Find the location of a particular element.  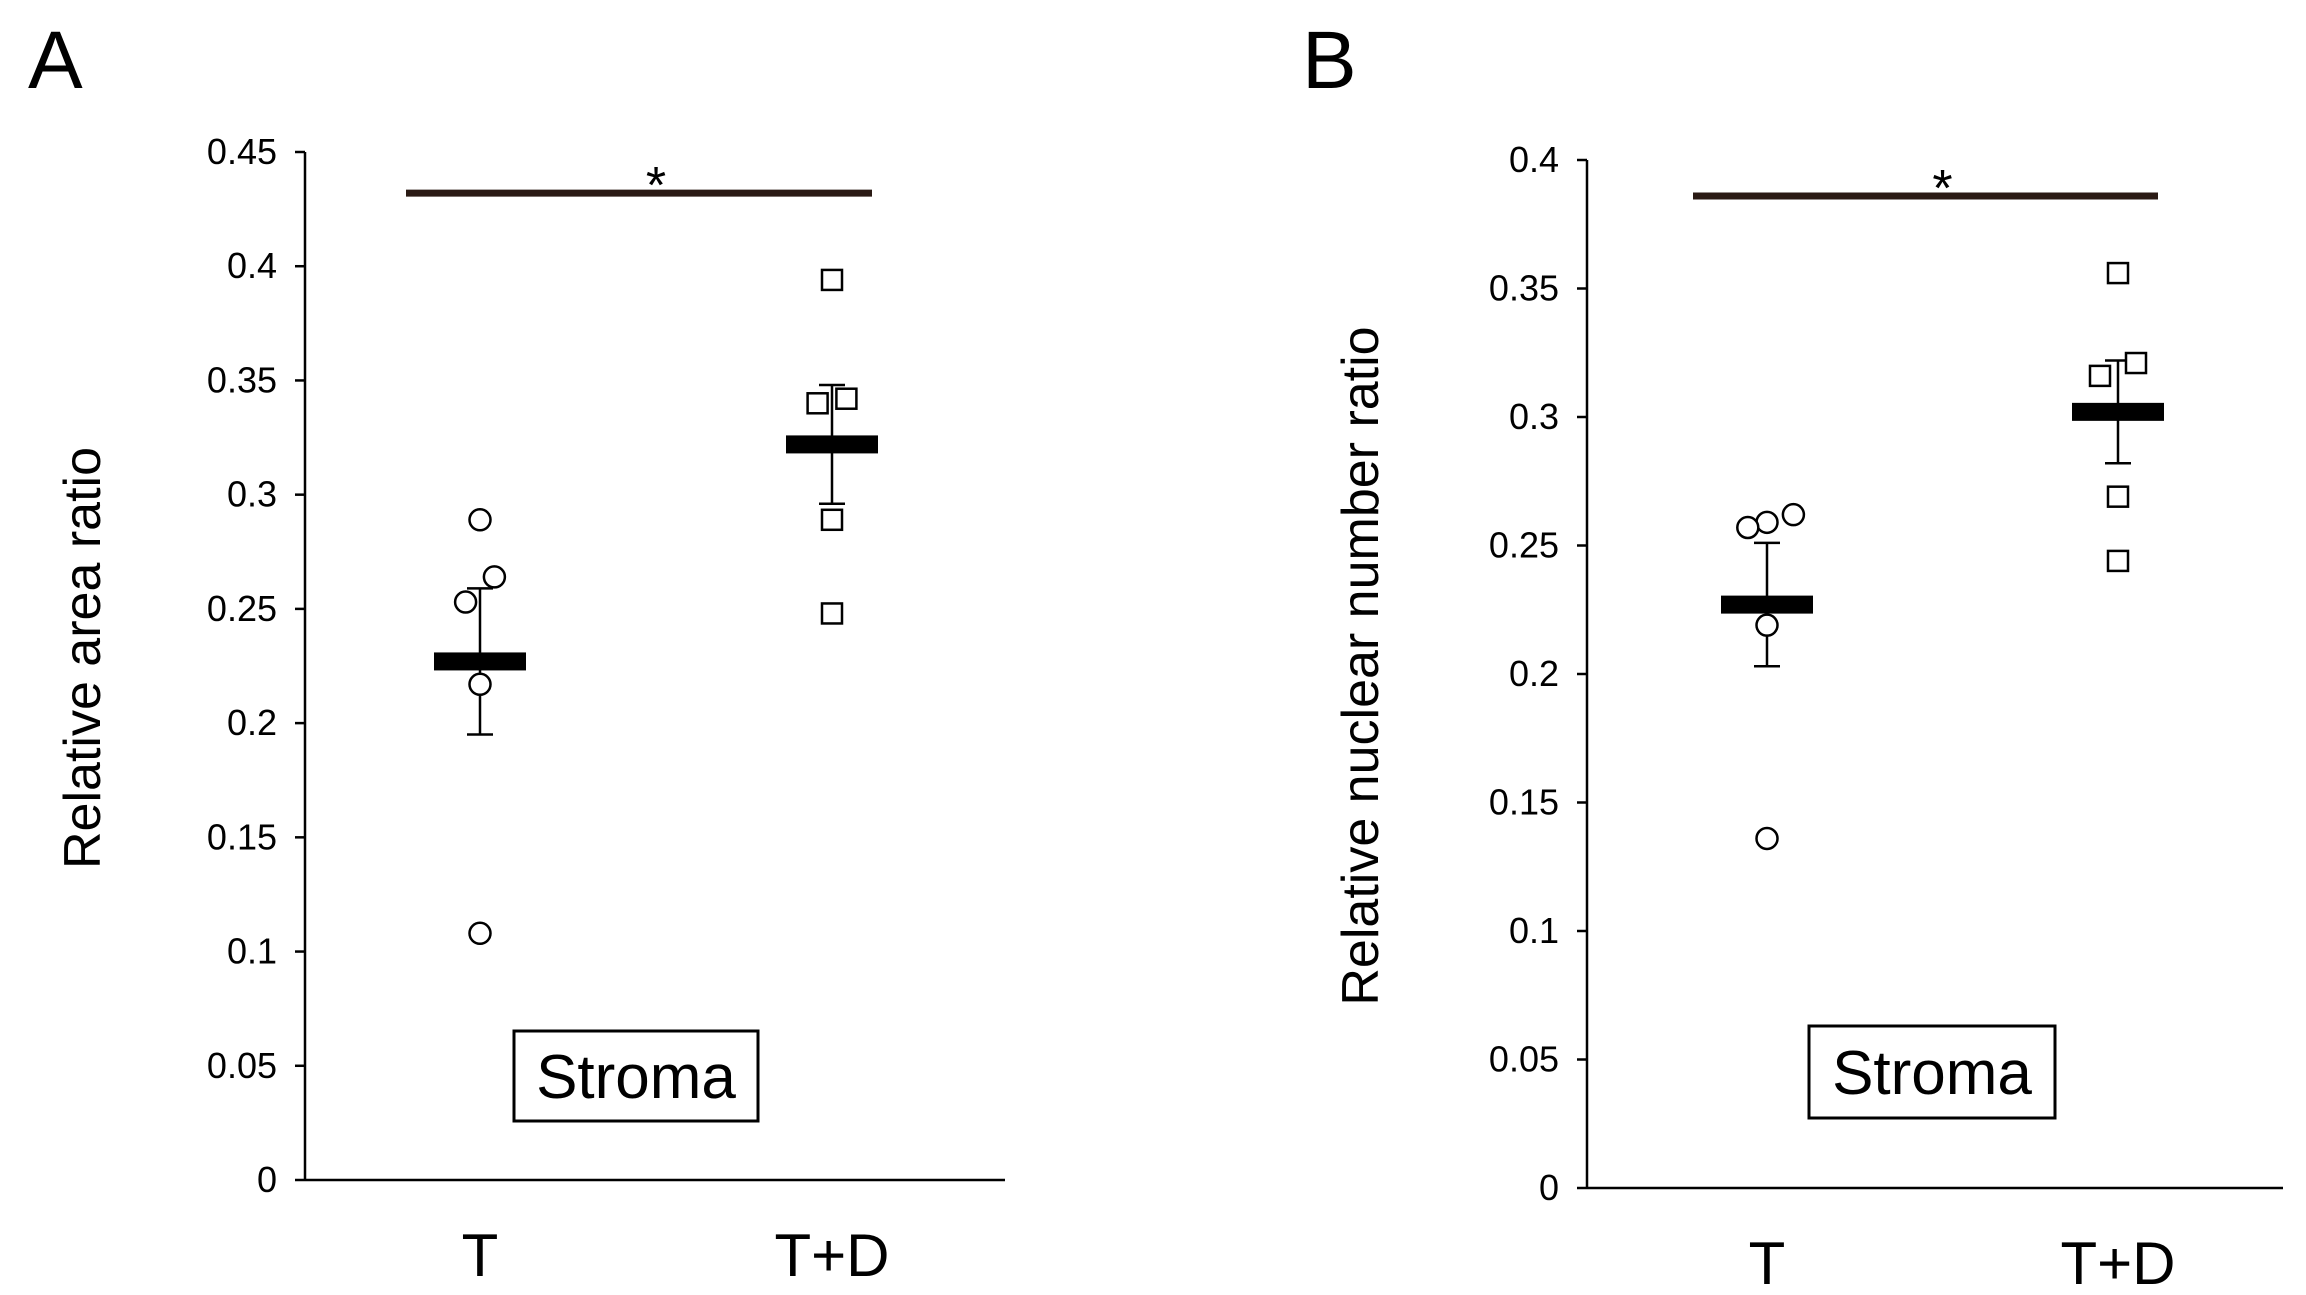

panel-letter: B is located at coordinates (1329, 60).